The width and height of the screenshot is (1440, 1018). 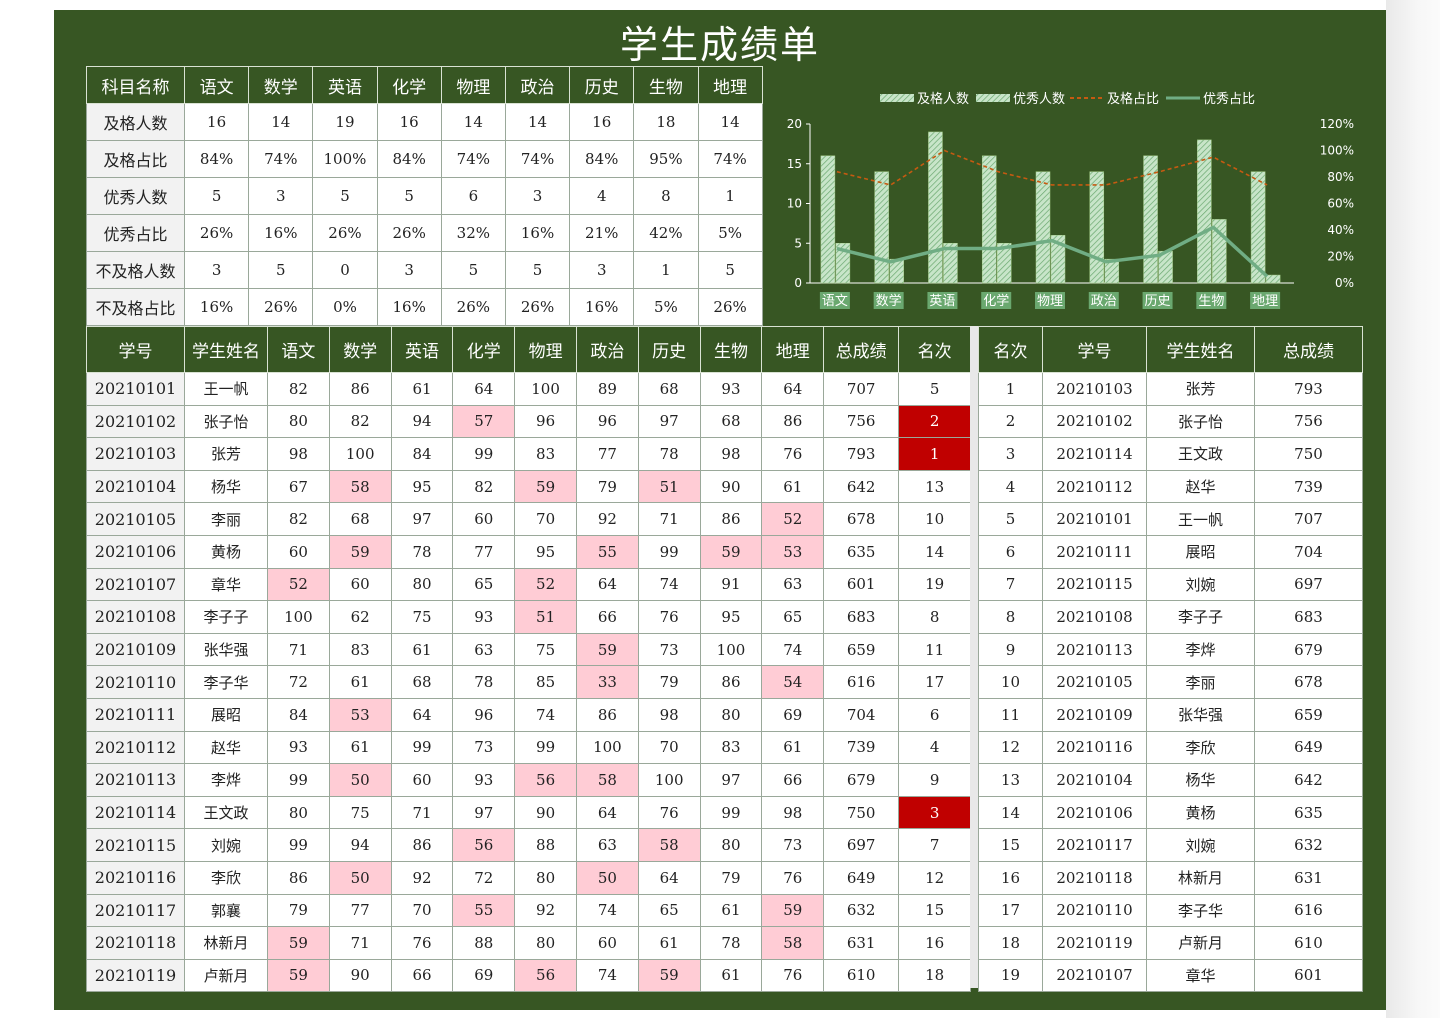 What do you see at coordinates (1200, 747) in the screenshot?
I see `ranking-name-cell: 李欣` at bounding box center [1200, 747].